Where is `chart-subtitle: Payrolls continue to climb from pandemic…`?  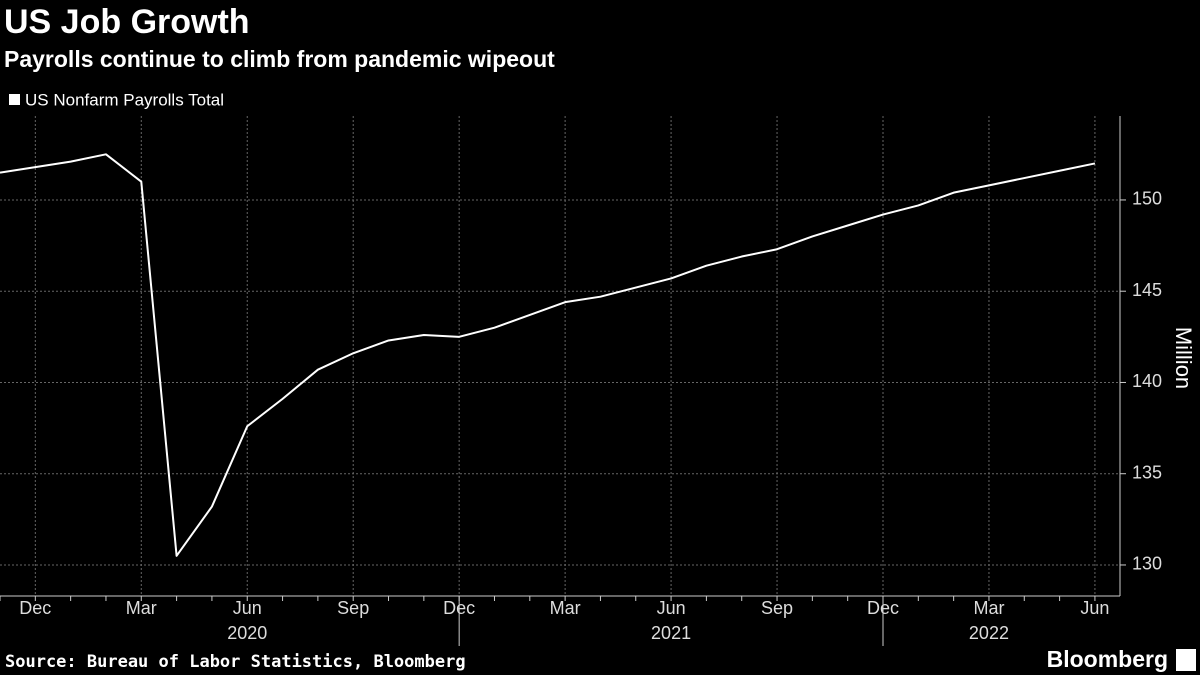
chart-subtitle: Payrolls continue to climb from pandemic… is located at coordinates (279, 59).